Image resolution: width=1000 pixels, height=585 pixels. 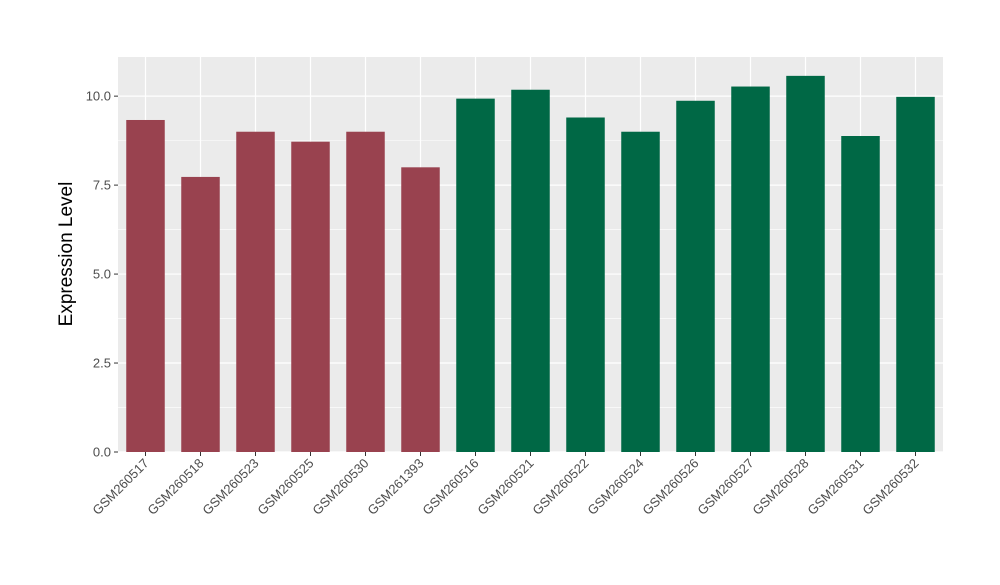 What do you see at coordinates (835, 487) in the screenshot?
I see `x-tick-label: GSM260531` at bounding box center [835, 487].